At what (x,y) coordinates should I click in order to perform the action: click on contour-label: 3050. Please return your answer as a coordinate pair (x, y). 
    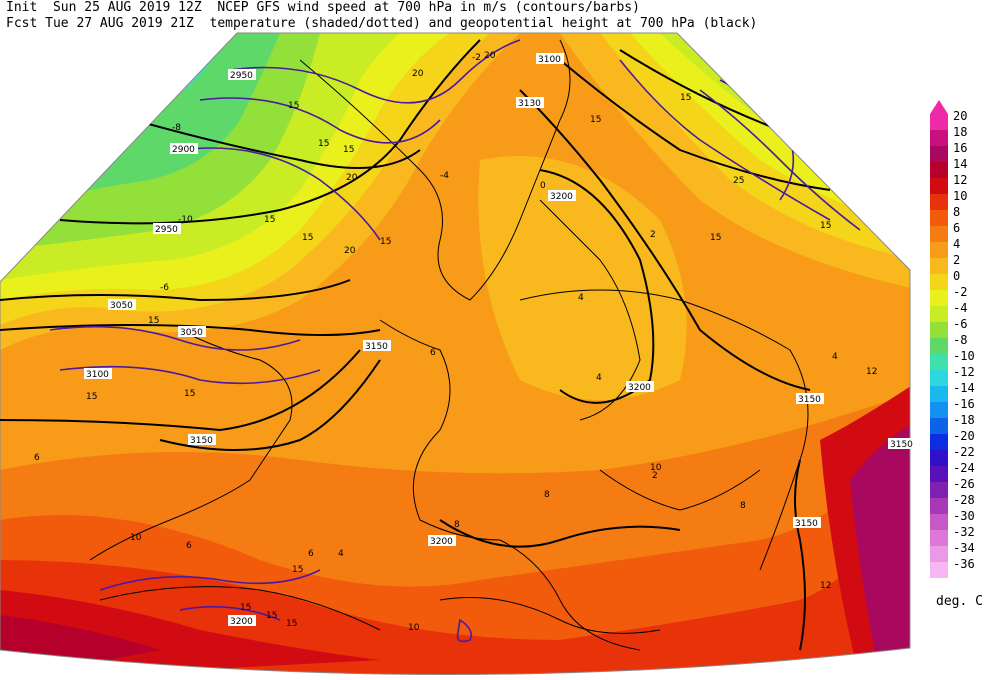
    Looking at the image, I should click on (191, 333).